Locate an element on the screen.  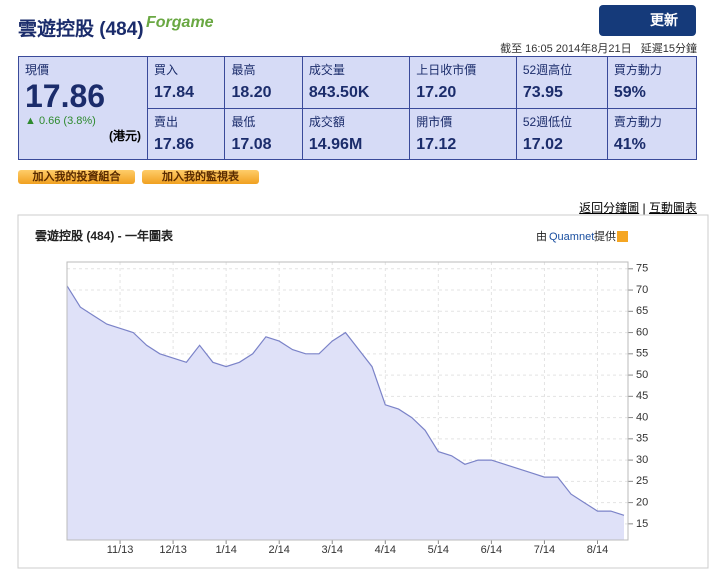
quote-cell: 買入 17.84 is located at coordinates (186, 82).